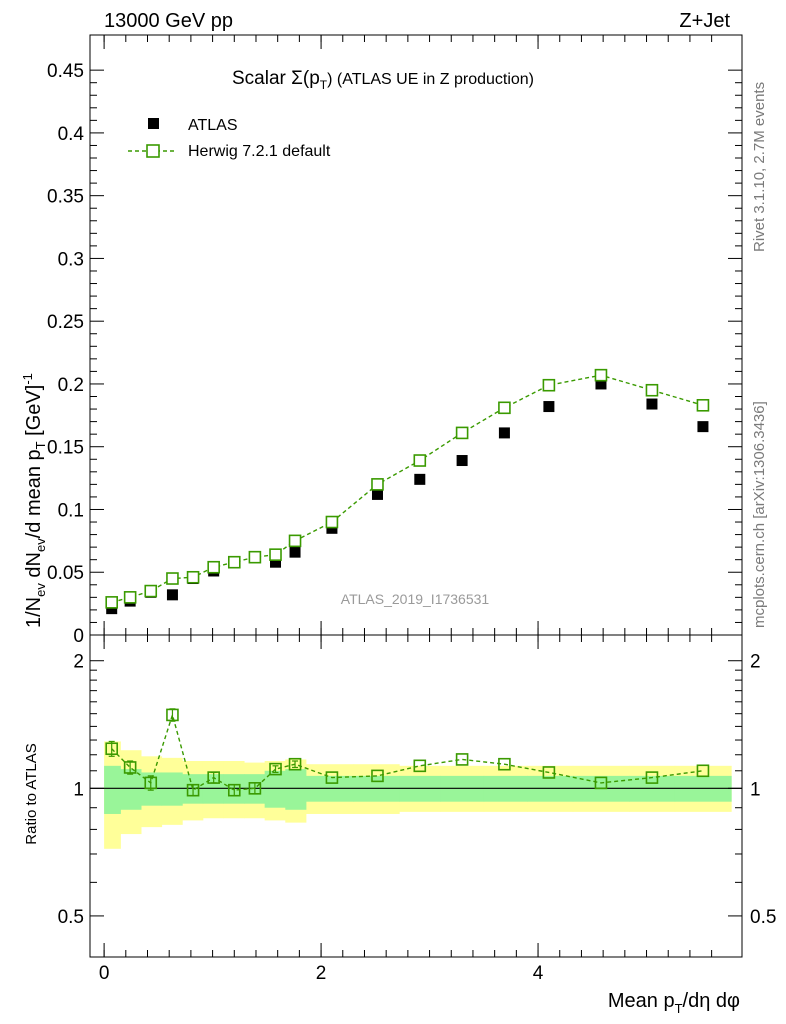 The width and height of the screenshot is (786, 1024). I want to click on main-y-tick-label: 0.4, so click(71, 134).